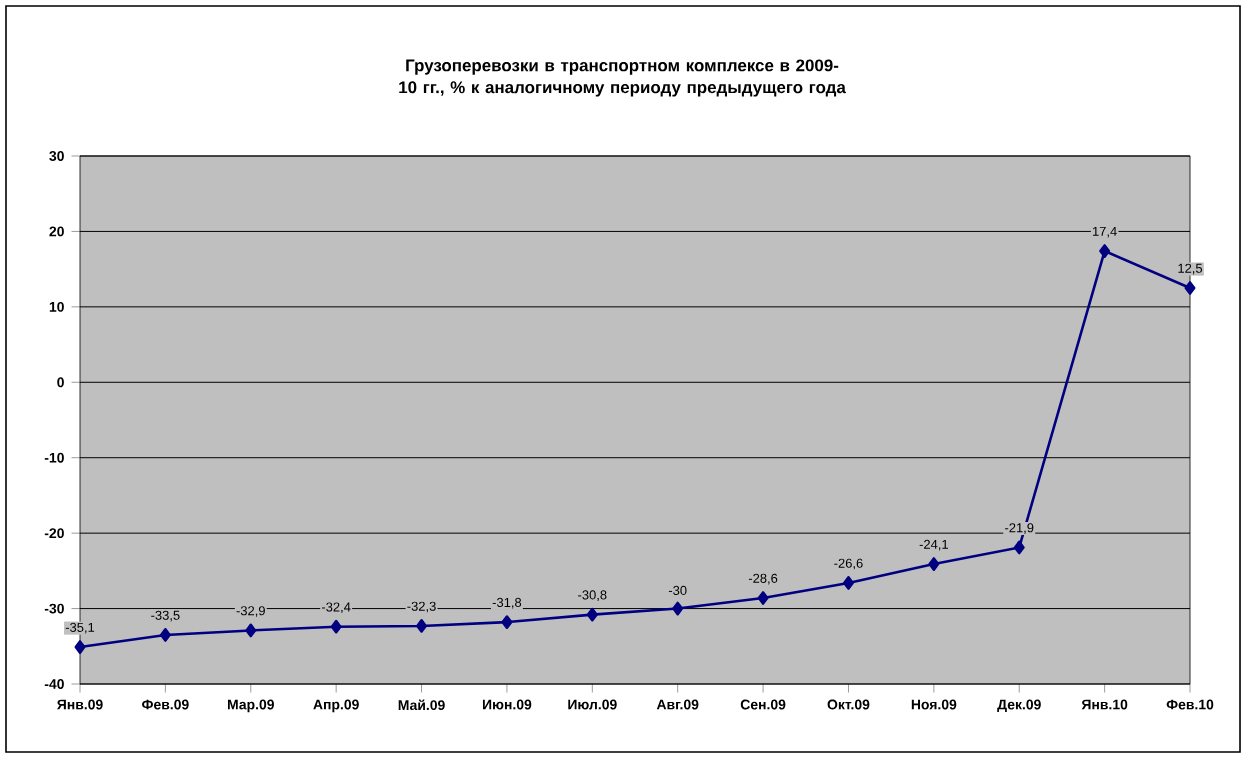 Image resolution: width=1246 pixels, height=758 pixels. What do you see at coordinates (622, 78) in the screenshot?
I see `chart-title: Грузоперевозки в транспортном комплексе в 2009-10 гг., % к аналогичному периоду предыдущего года` at bounding box center [622, 78].